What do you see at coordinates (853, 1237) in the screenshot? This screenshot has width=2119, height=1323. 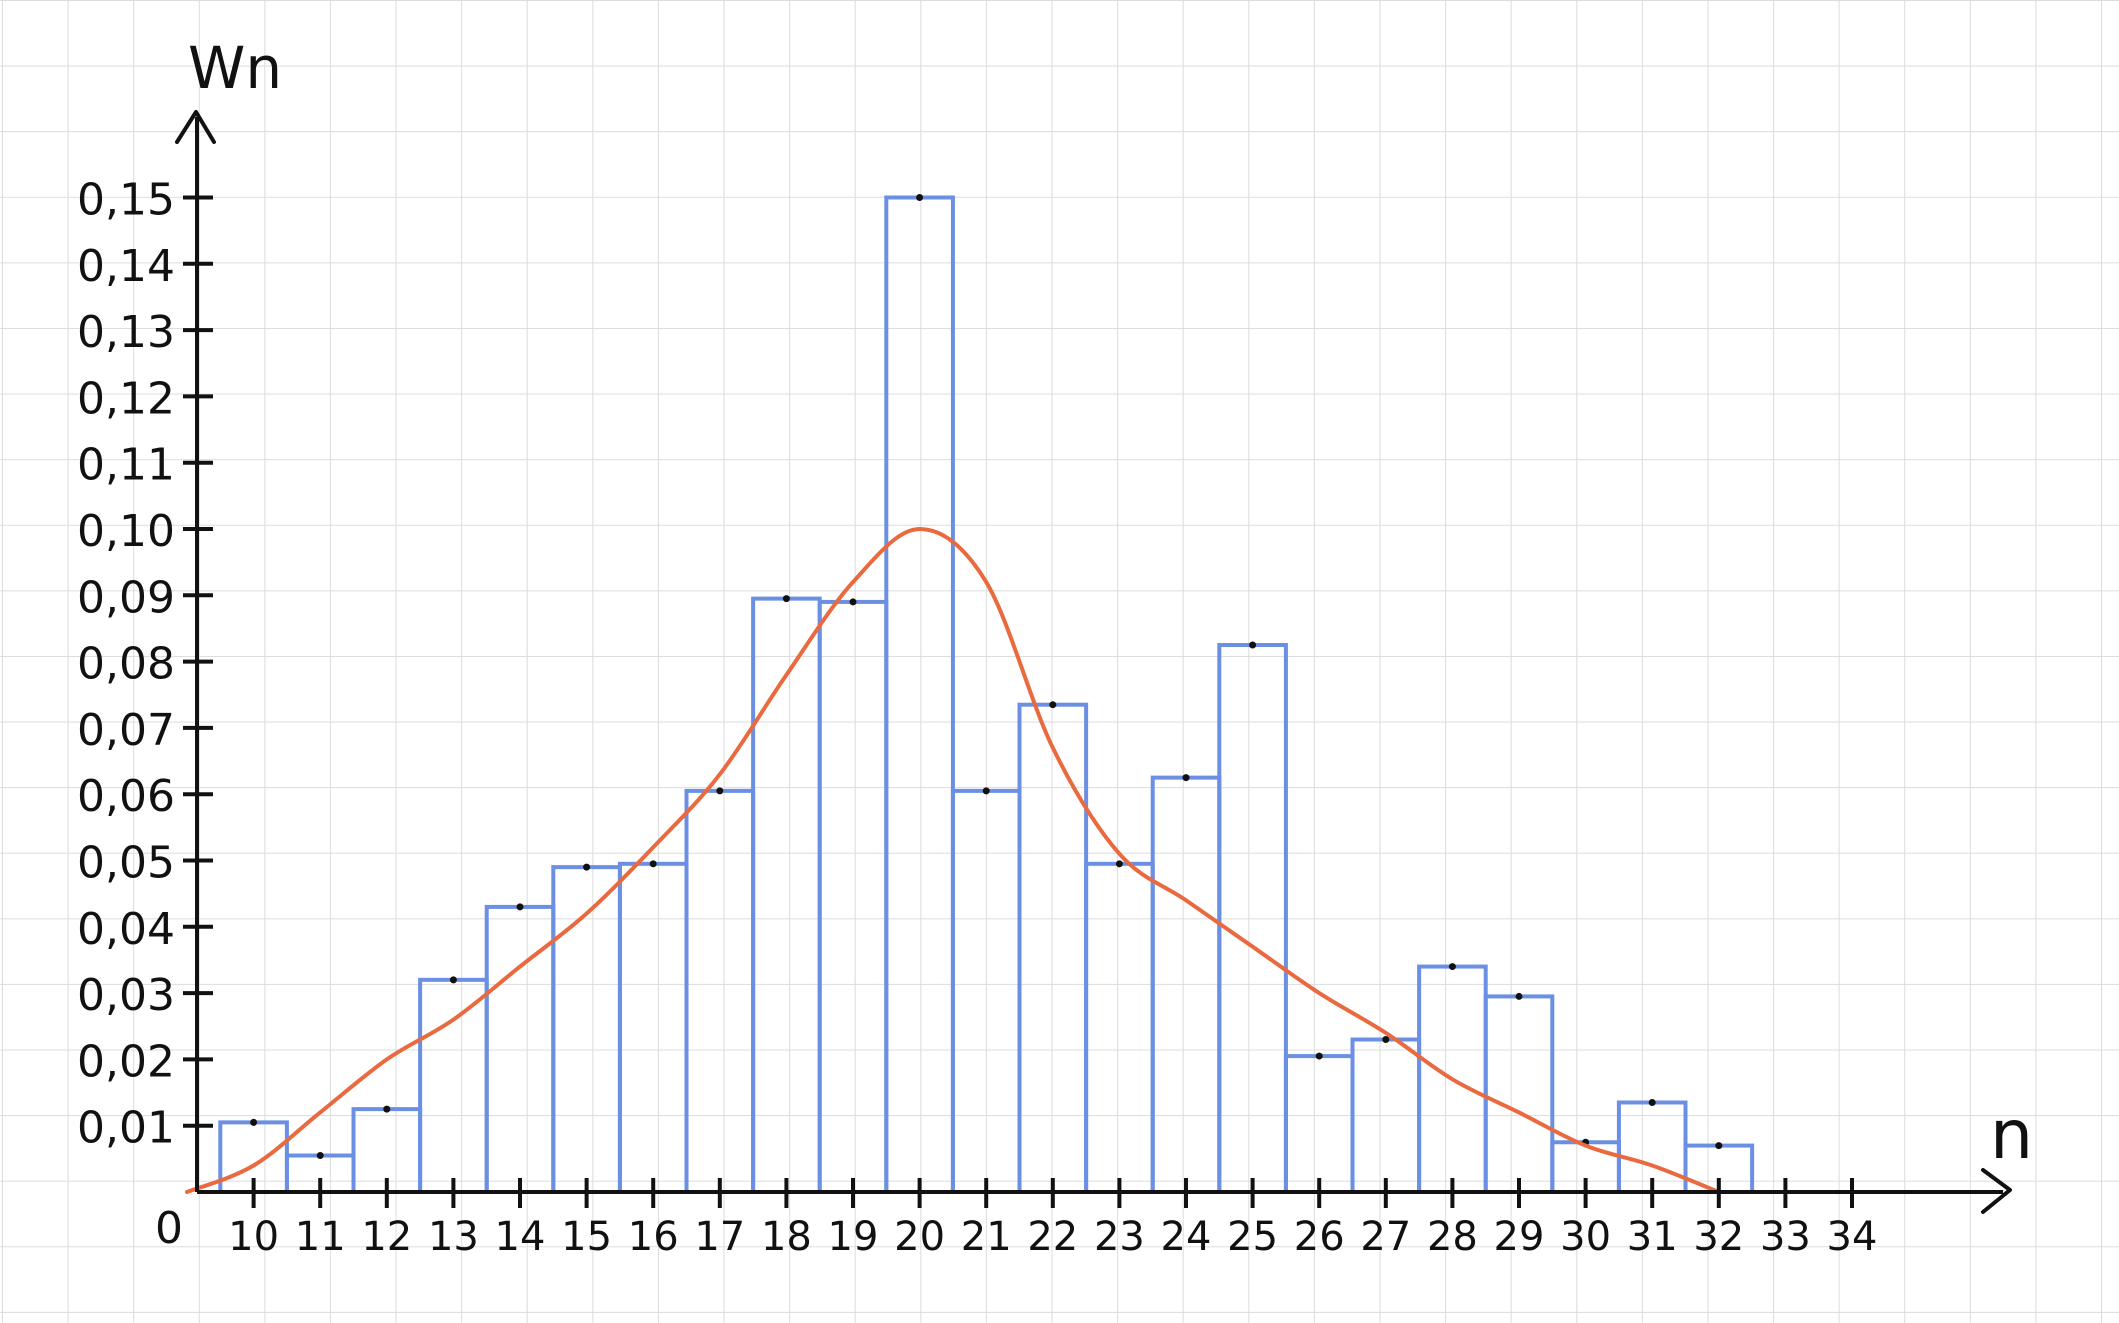 I see `x-tick-label: 19` at bounding box center [853, 1237].